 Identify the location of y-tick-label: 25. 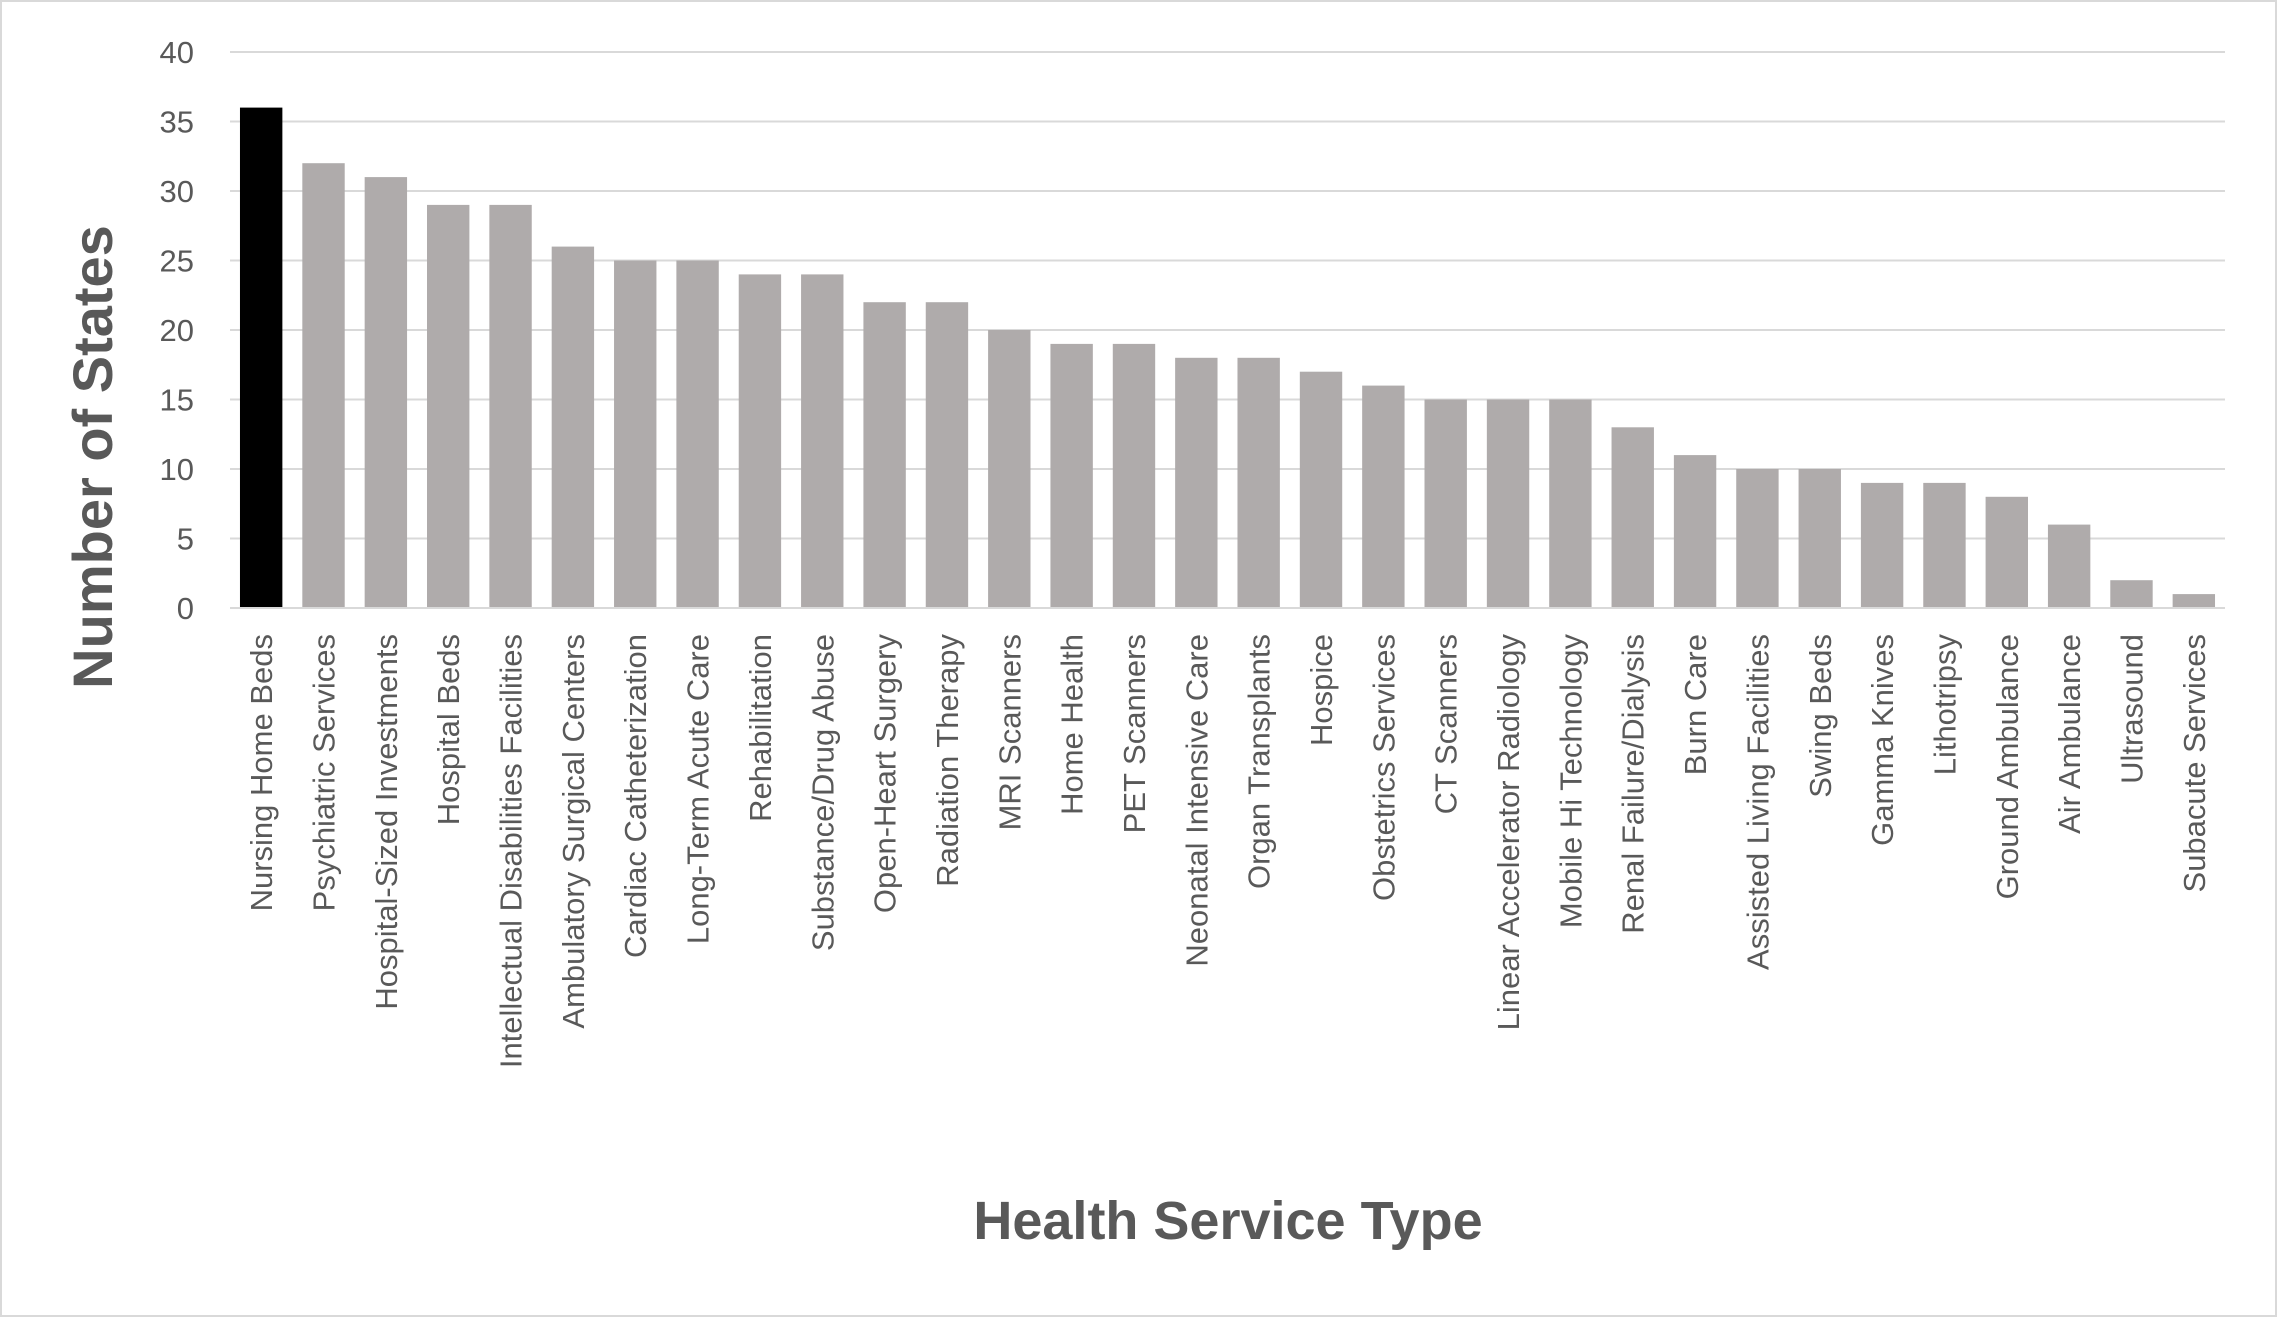
(177, 261).